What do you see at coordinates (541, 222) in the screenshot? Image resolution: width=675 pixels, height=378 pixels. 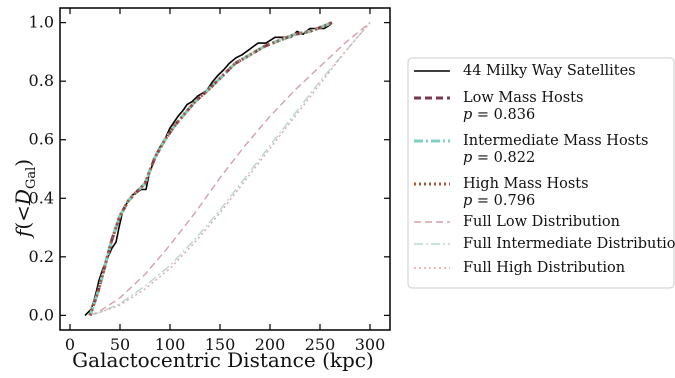 I see `legend-label-full-low-distribution: Full Low Distribution` at bounding box center [541, 222].